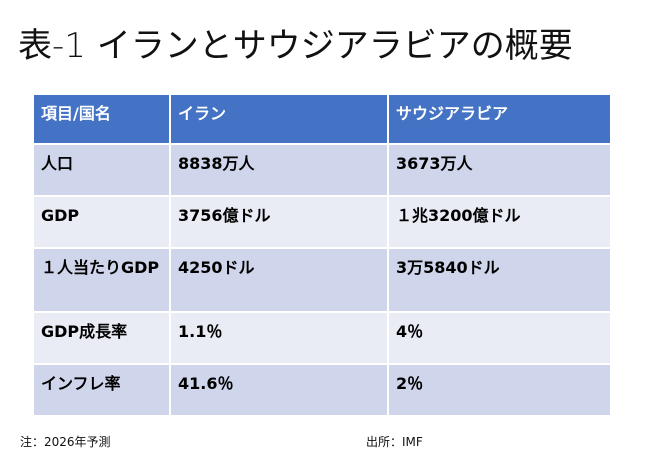 This screenshot has width=650, height=472. Describe the element at coordinates (65, 442) in the screenshot. I see `footnote: 注：2026年予測` at that location.